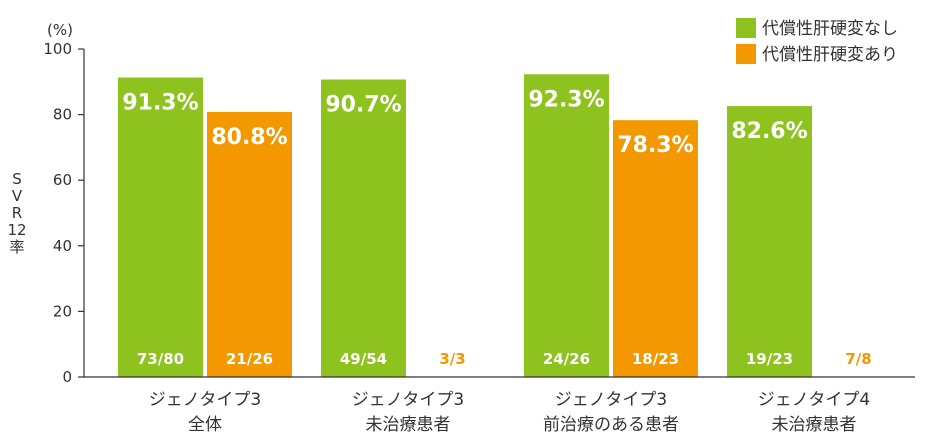 The height and width of the screenshot is (448, 943). What do you see at coordinates (57, 49) in the screenshot?
I see `y-tick-label: 100` at bounding box center [57, 49].